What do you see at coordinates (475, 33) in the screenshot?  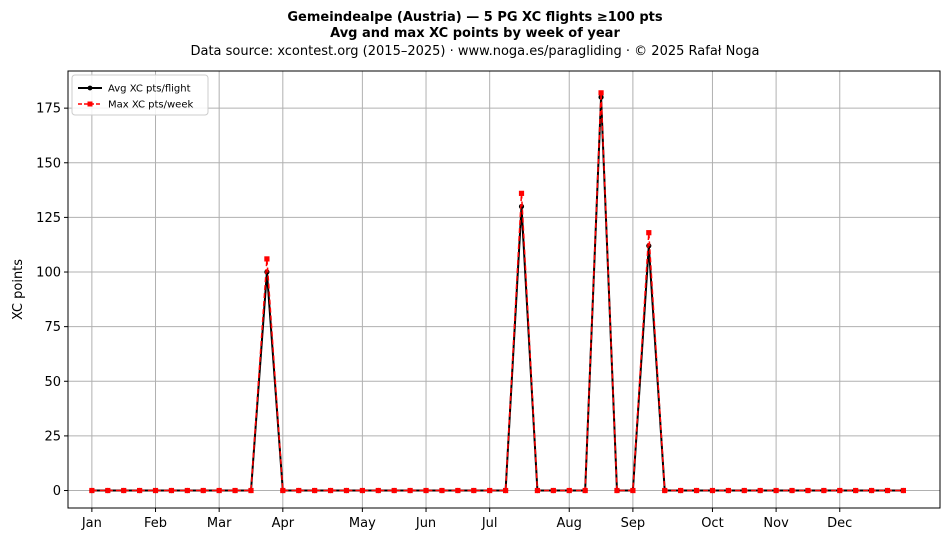 I see `chart-subtitle: Avg and max XC points by week of year` at bounding box center [475, 33].